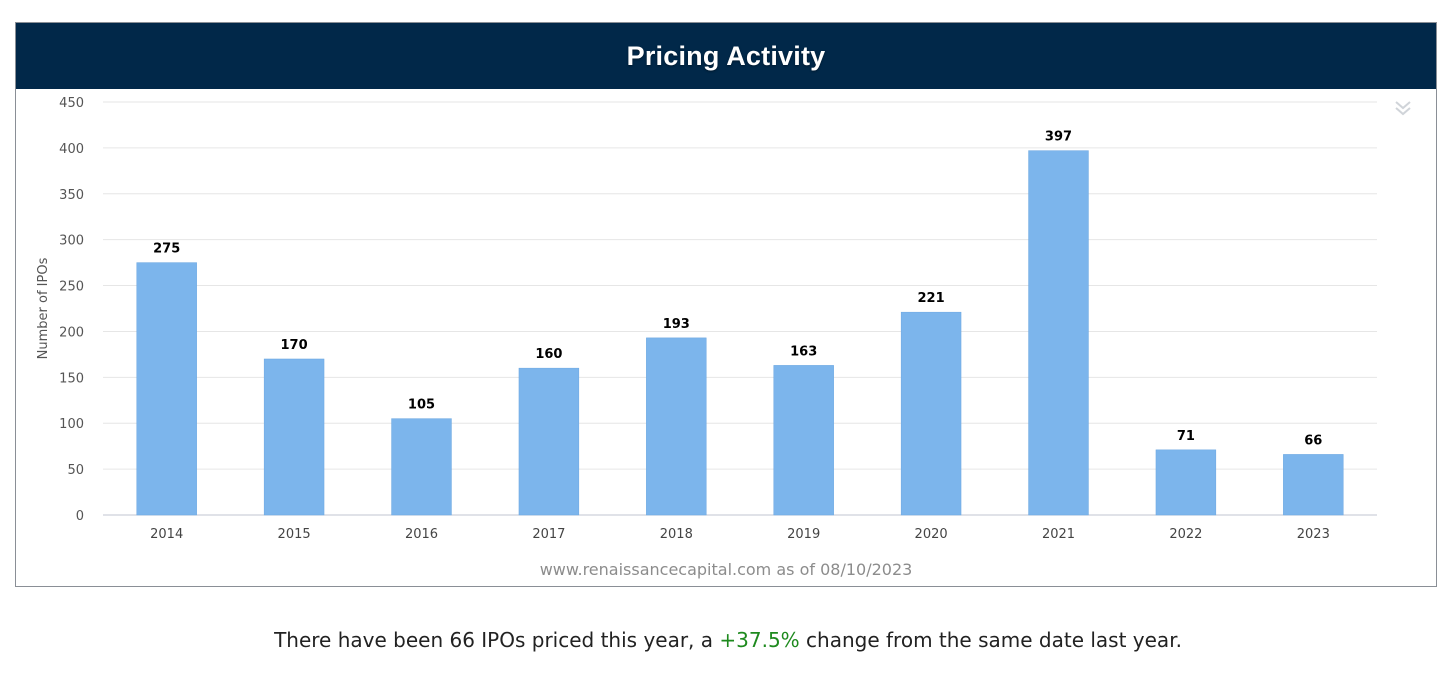 Image resolution: width=1456 pixels, height=675 pixels. I want to click on y-tick-label: 400, so click(71, 149).